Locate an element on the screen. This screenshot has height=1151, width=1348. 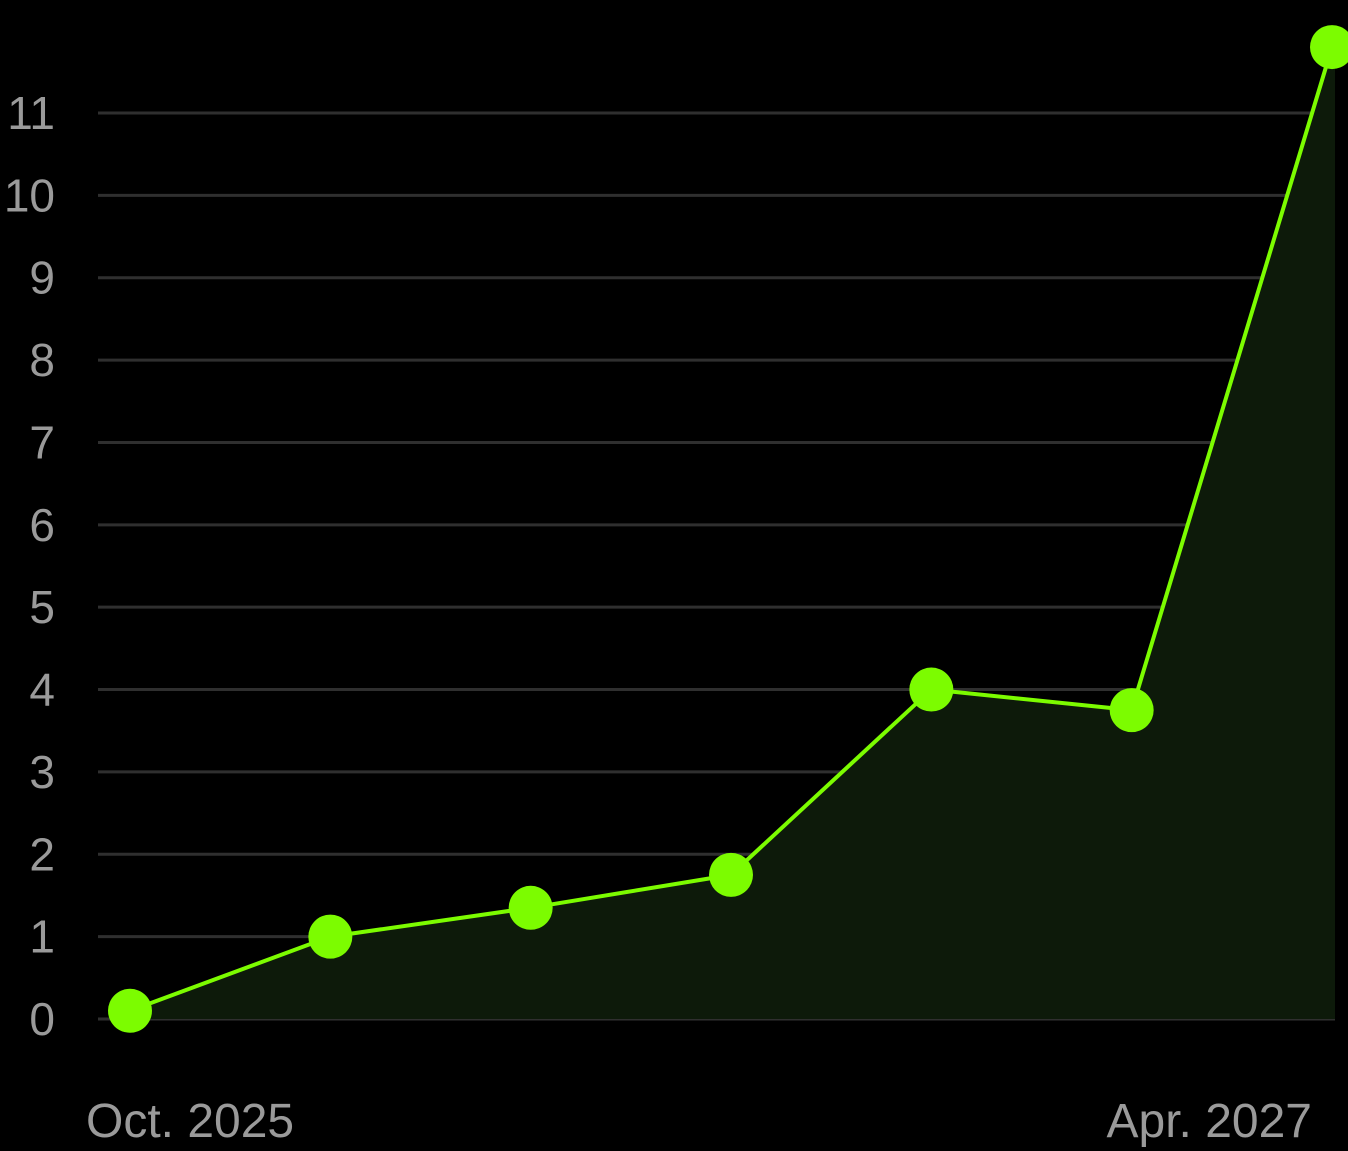
y-tick-label: 5 is located at coordinates (42, 607).